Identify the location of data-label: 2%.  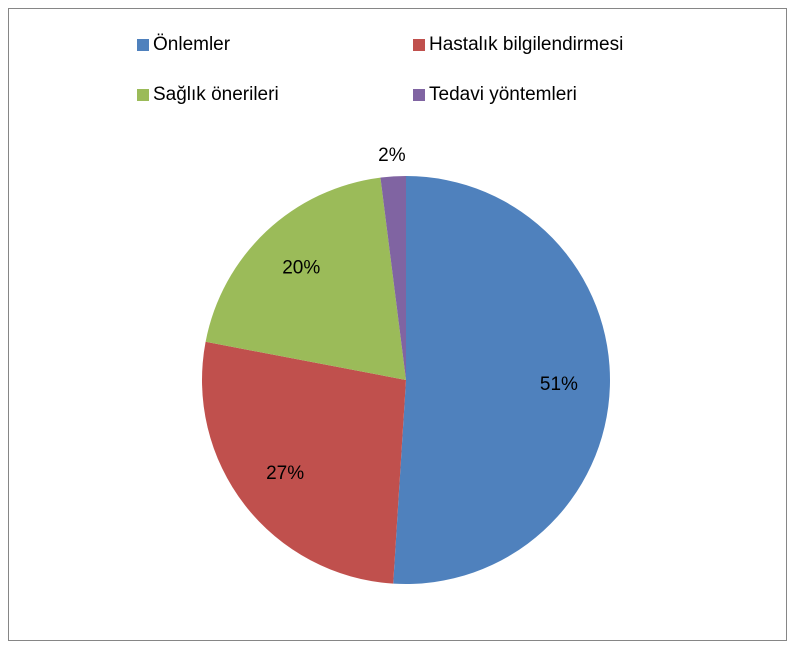
(392, 155).